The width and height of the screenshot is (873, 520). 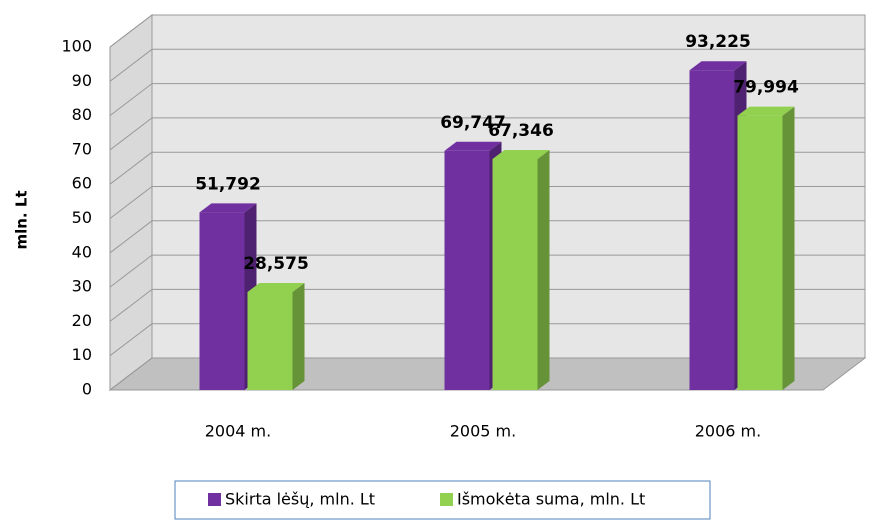 I want to click on x-tick-label: 2006 m., so click(x=728, y=431).